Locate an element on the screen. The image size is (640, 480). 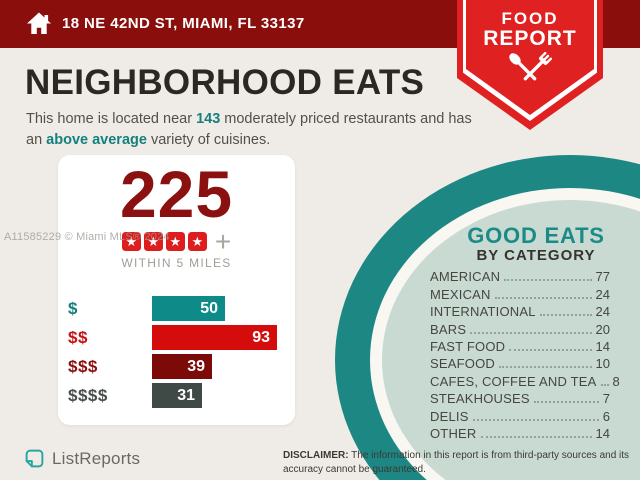
category-row: SEAFOOD 10 is located at coordinates (520, 362).